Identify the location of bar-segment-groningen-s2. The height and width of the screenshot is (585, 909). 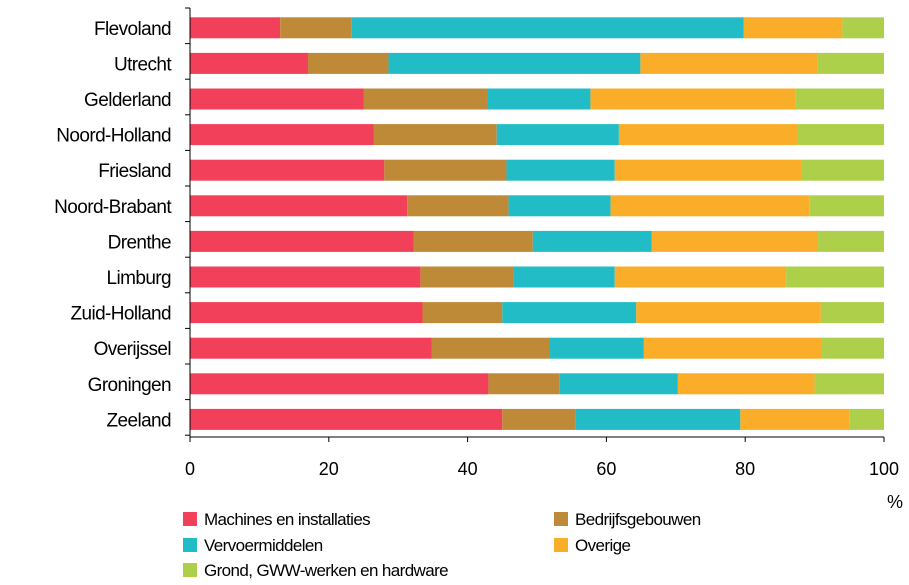
(618, 384).